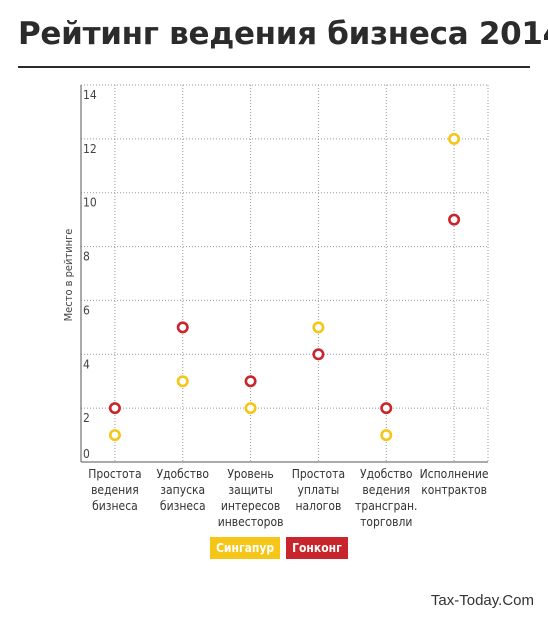  Describe the element at coordinates (245, 548) in the screenshot. I see `legend-item-singapore: Сингапур` at that location.